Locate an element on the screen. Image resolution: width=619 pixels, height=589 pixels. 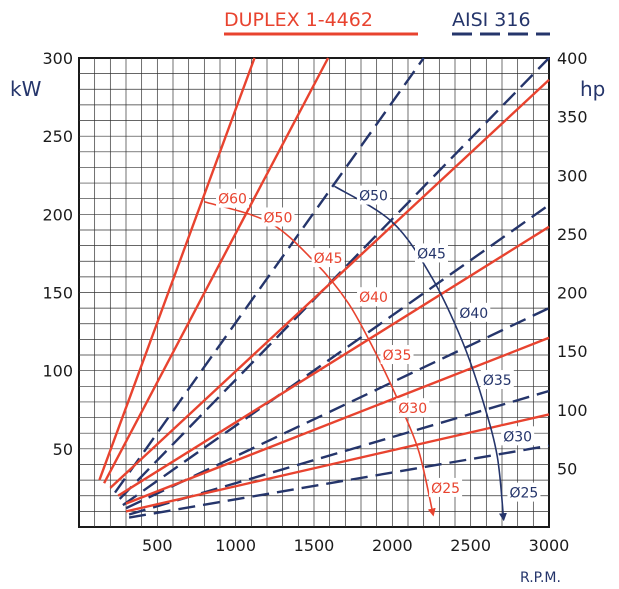
legend-aisi: AISI 316 is located at coordinates (491, 20).